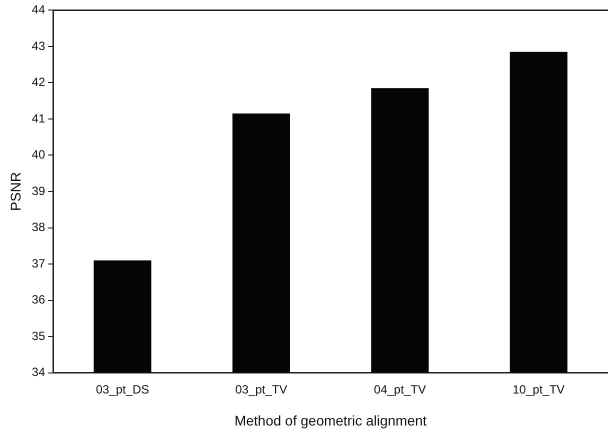 This screenshot has width=608, height=438. Describe the element at coordinates (538, 389) in the screenshot. I see `x-tick-label: 10_pt_TV` at that location.